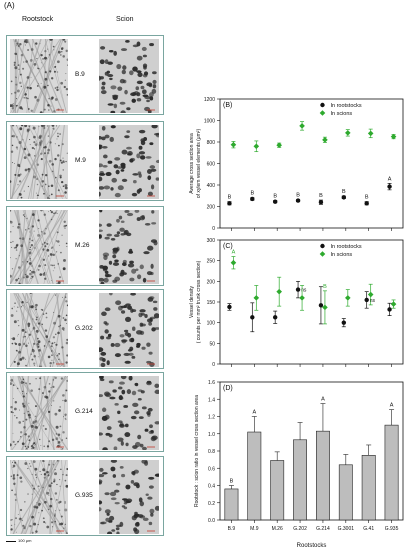 The height and width of the screenshot is (550, 409). I want to click on micrograph-row: M.9, so click(85, 161).